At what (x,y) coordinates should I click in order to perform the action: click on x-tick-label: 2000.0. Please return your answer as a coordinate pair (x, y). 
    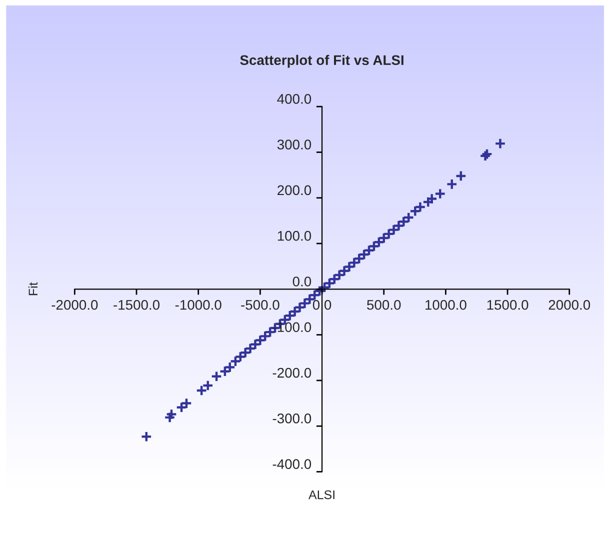
    Looking at the image, I should click on (569, 305).